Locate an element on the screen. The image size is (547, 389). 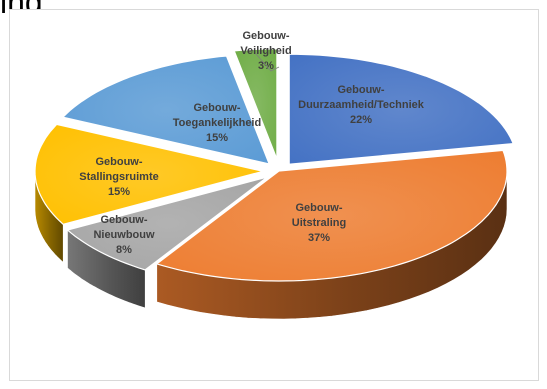
pie-label-6: Gebouw-Veiligheid 3% is located at coordinates (265, 51).